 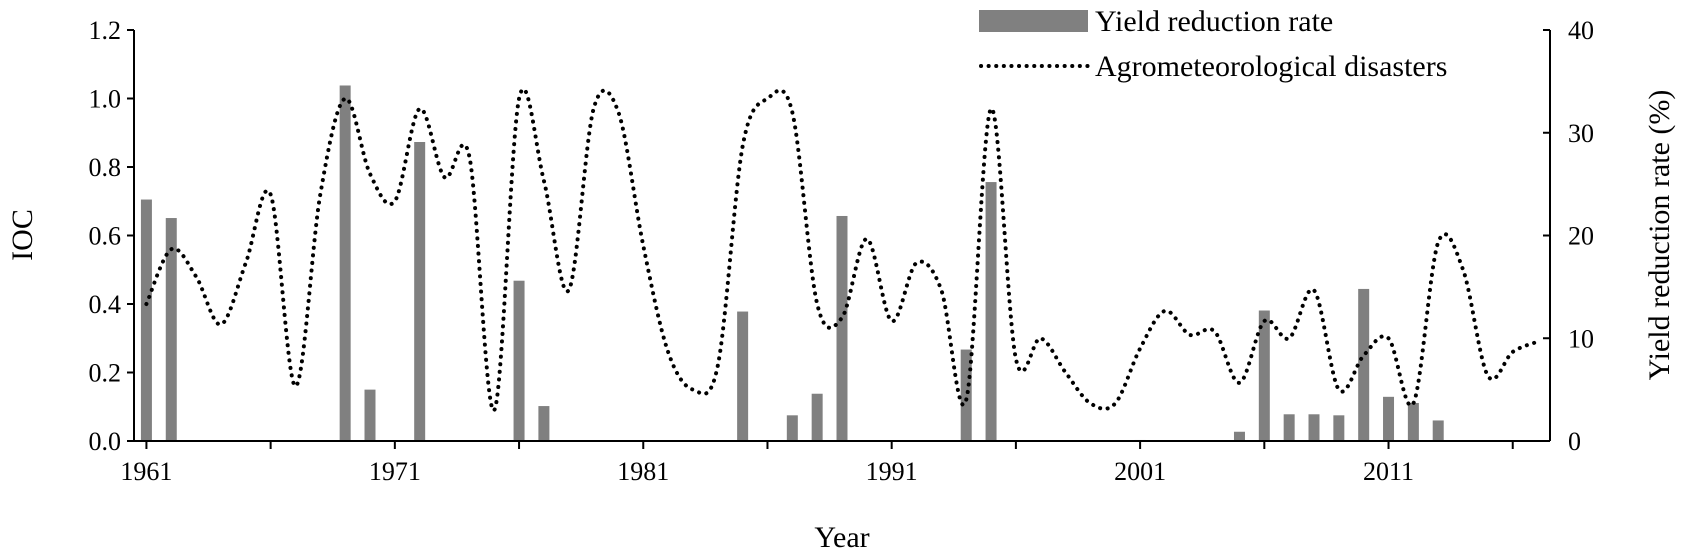 I want to click on bar-2010, so click(x=1364, y=364).